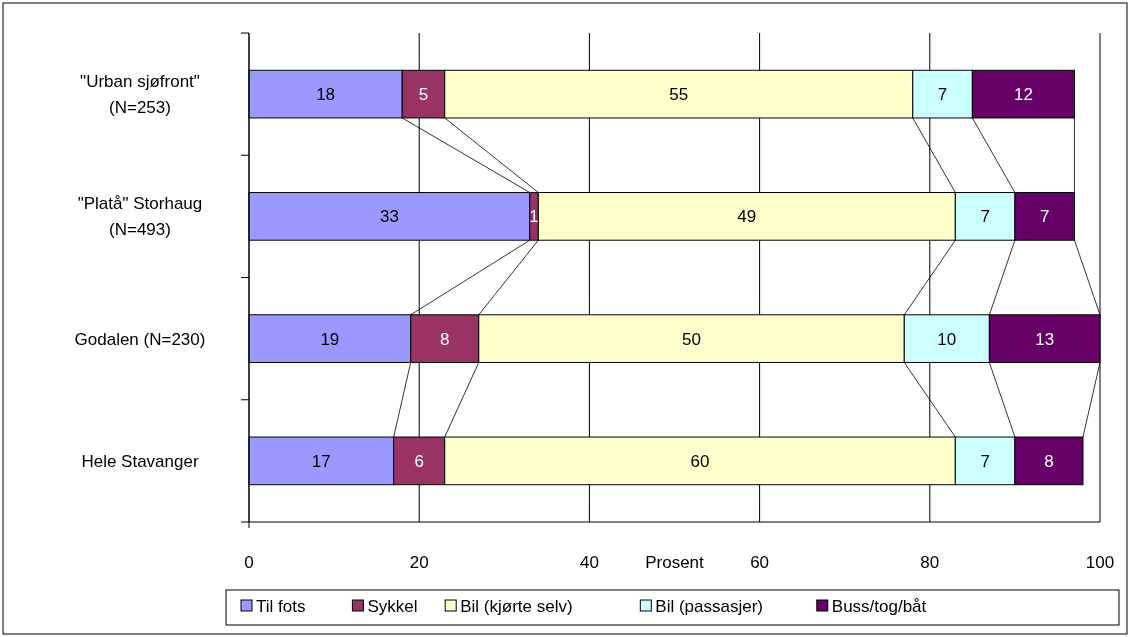  Describe the element at coordinates (1045, 339) in the screenshot. I see `data-label: 13` at that location.